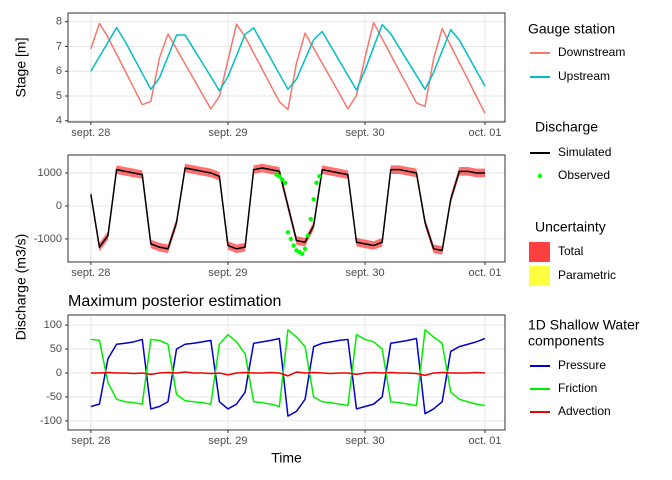 The height and width of the screenshot is (480, 672). What do you see at coordinates (21, 68) in the screenshot?
I see `y-axis-title: Stage [m]` at bounding box center [21, 68].